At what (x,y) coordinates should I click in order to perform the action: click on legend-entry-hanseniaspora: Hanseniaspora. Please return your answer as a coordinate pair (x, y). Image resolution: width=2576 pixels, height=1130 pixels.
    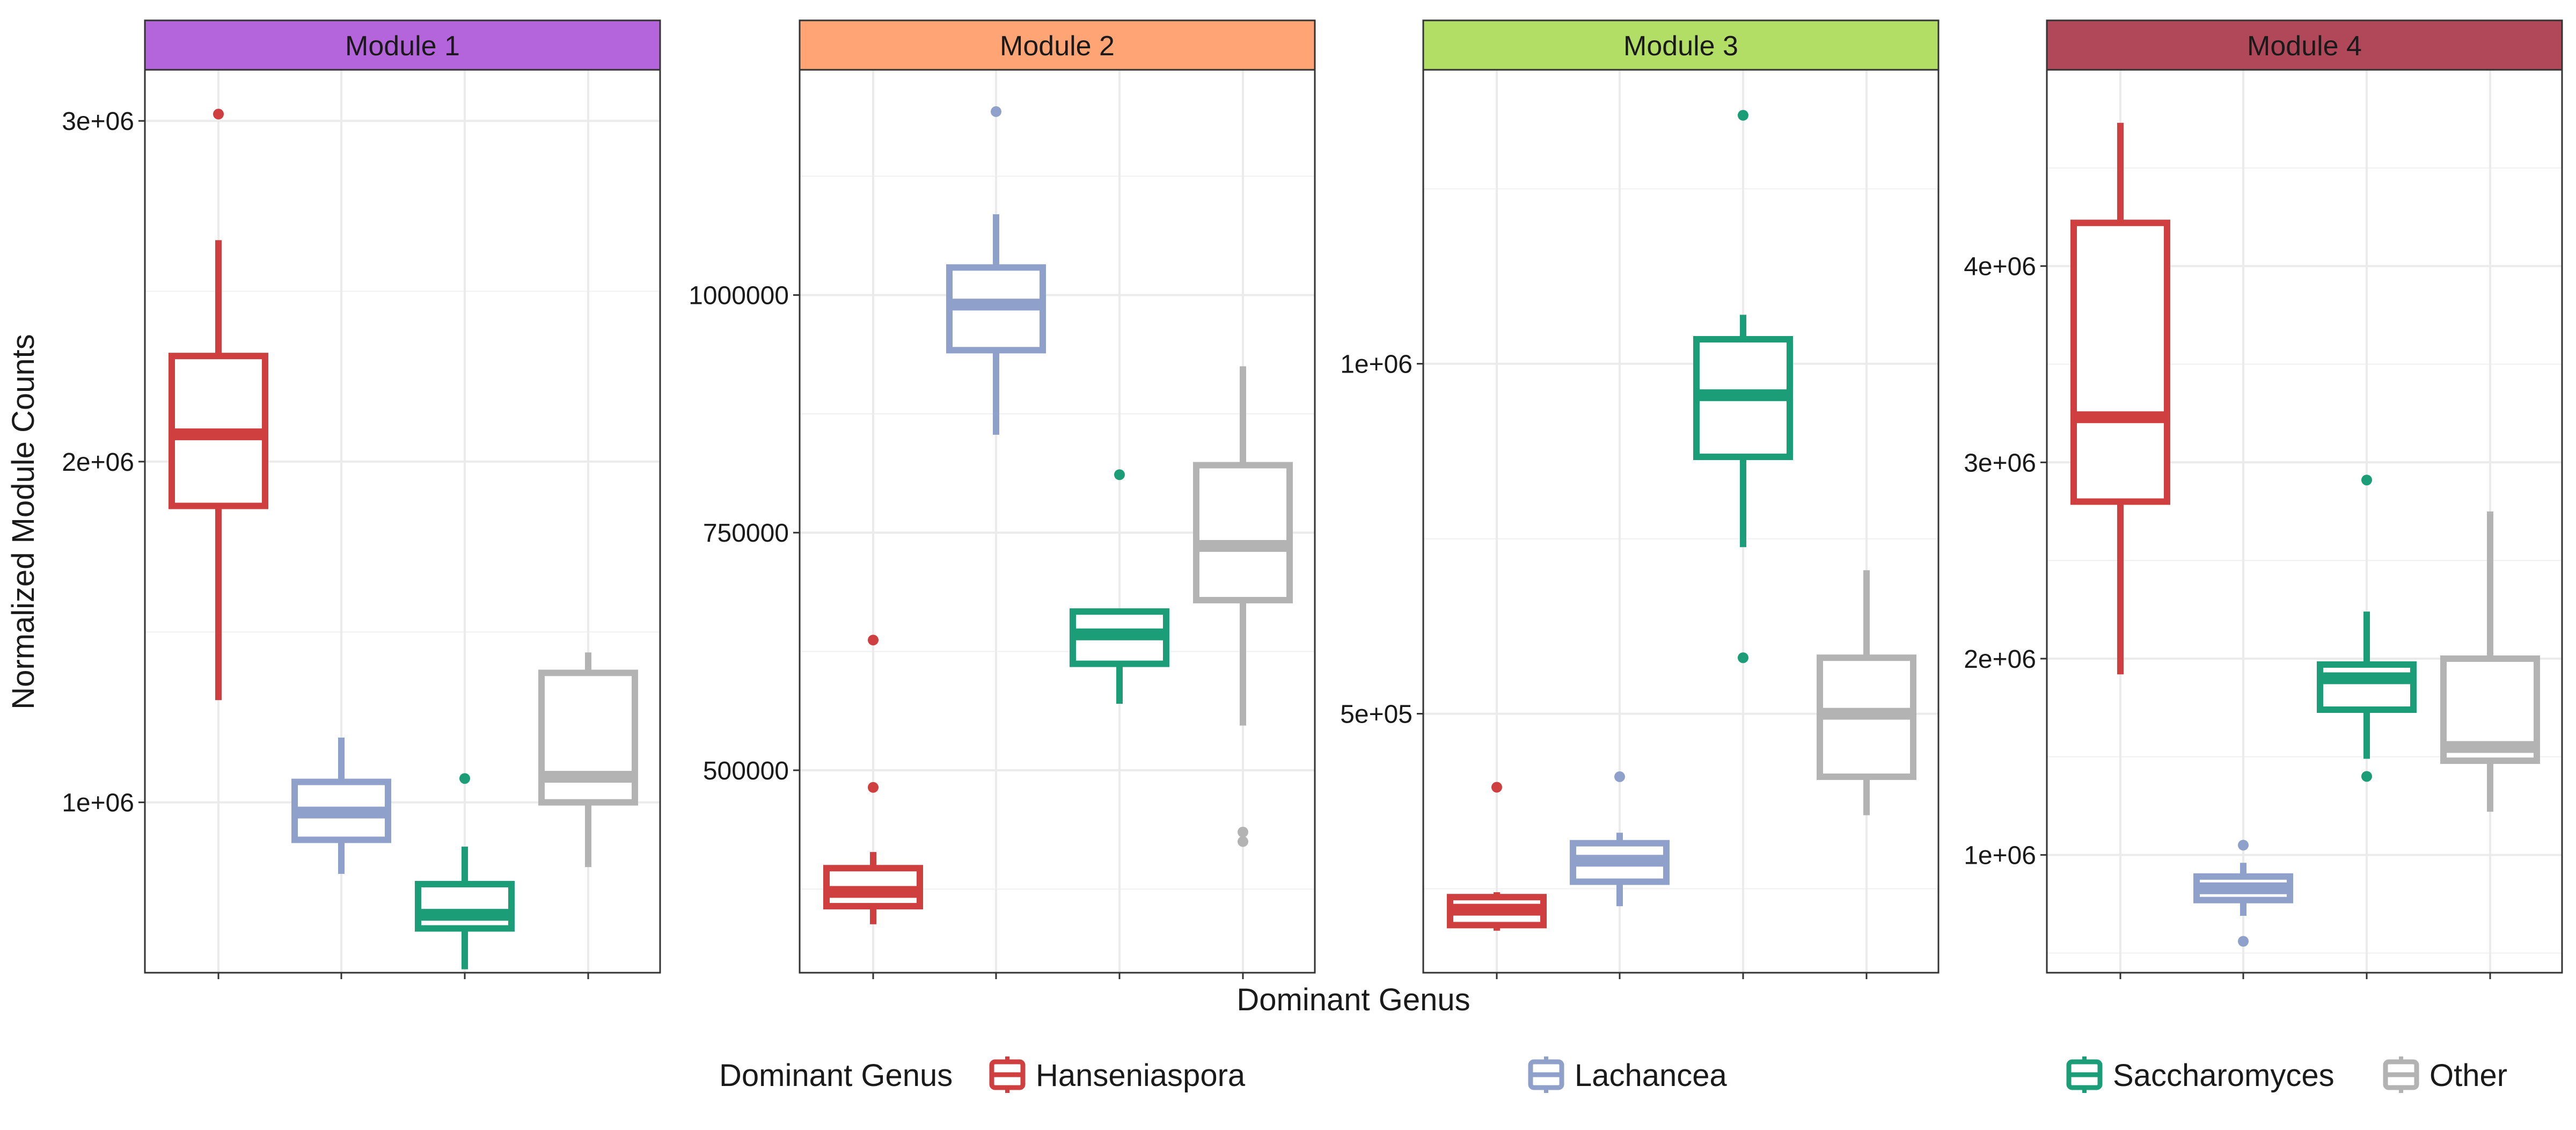
    Looking at the image, I should click on (1117, 1074).